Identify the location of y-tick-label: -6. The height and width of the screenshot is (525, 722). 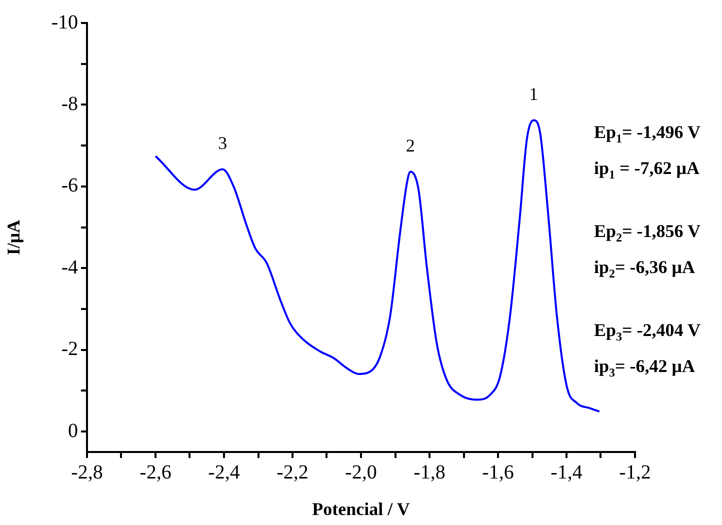
(69, 185).